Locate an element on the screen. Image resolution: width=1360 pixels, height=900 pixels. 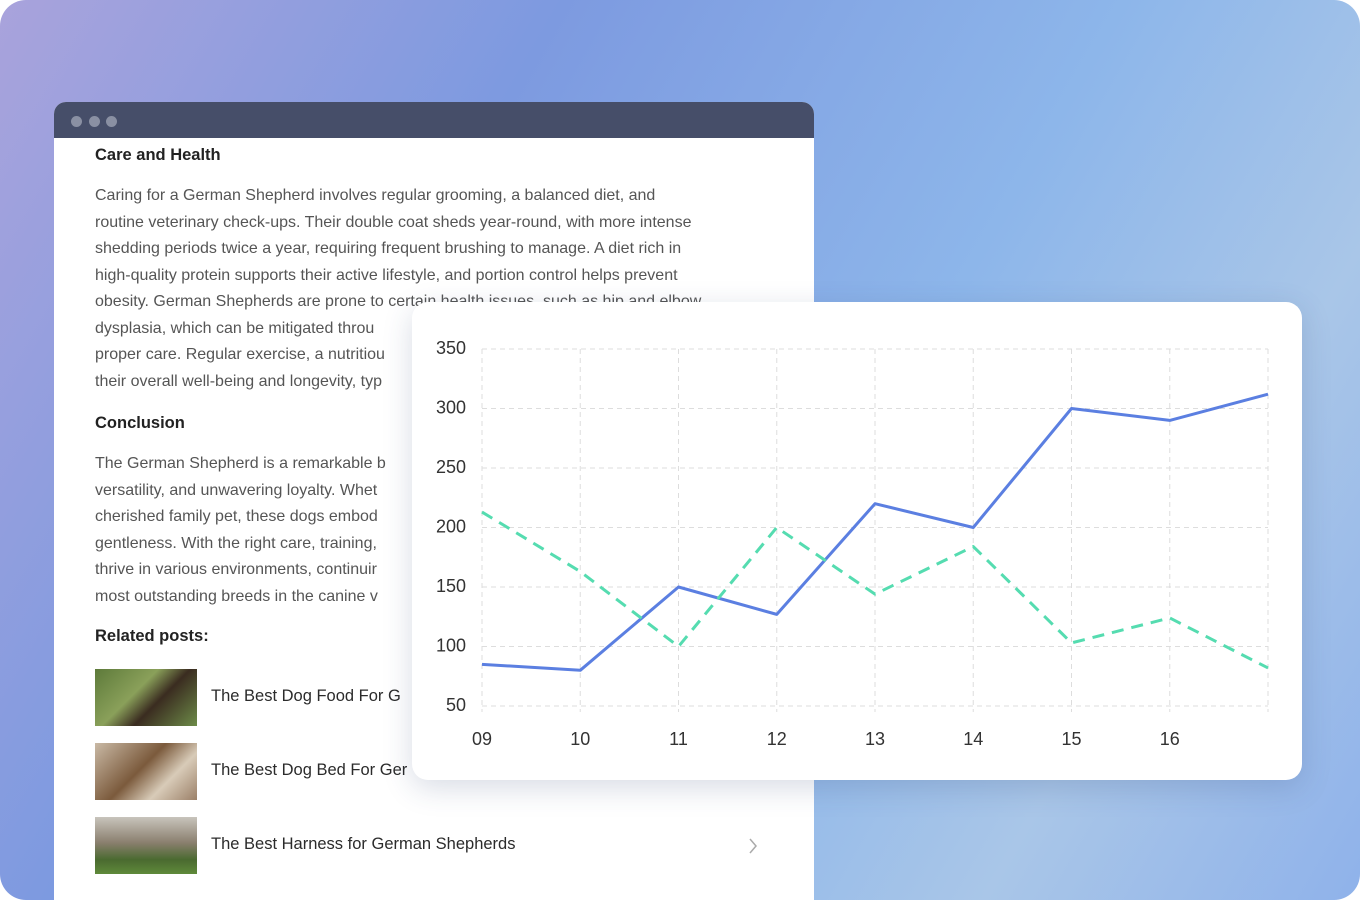
x-tick-label: 13 is located at coordinates (875, 739).